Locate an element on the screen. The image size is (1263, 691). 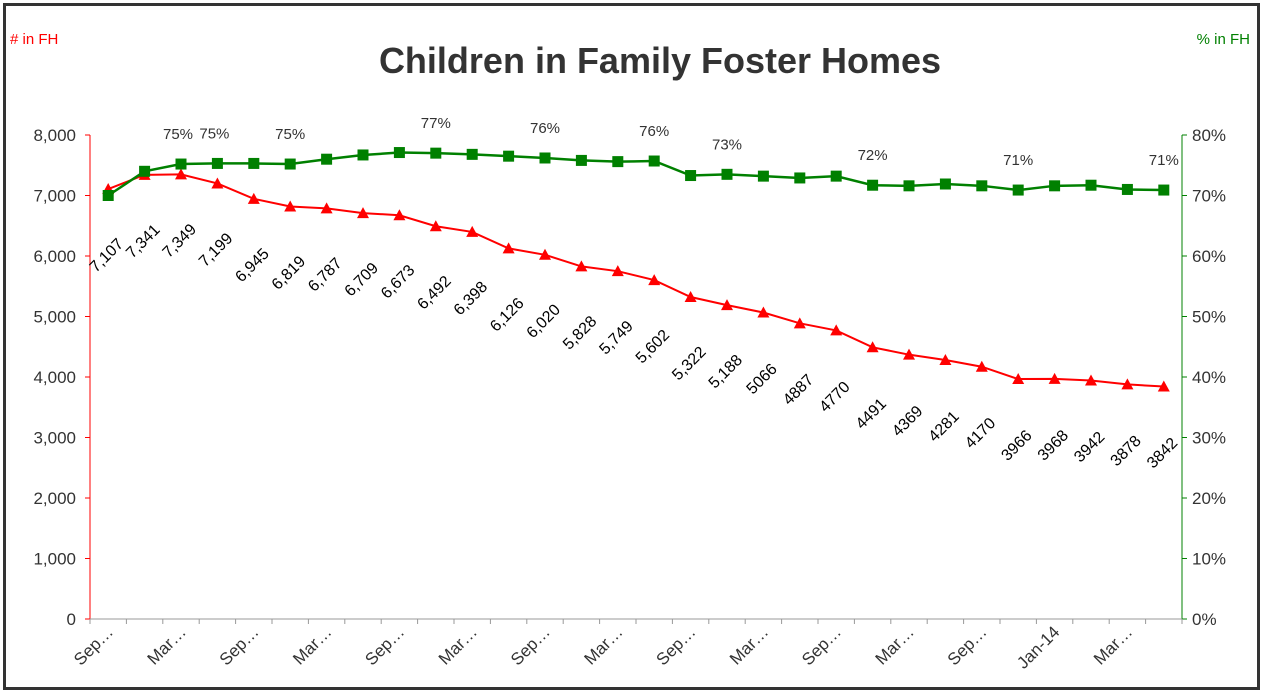
count-data-label: 6,398 is located at coordinates (471, 299).